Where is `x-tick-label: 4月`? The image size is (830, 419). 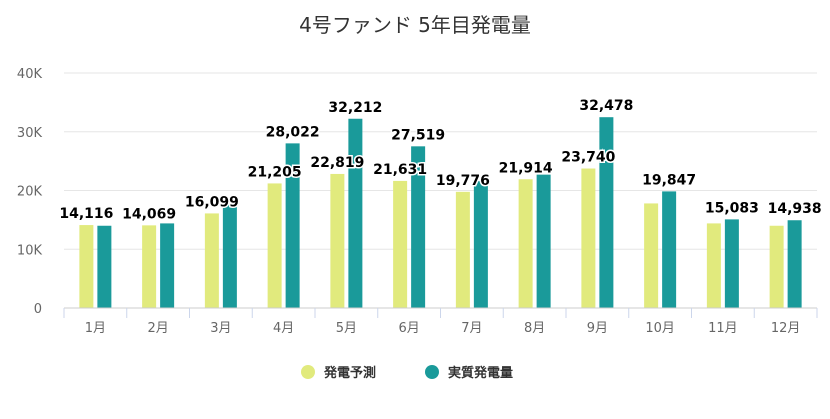 x-tick-label: 4月 is located at coordinates (283, 328).